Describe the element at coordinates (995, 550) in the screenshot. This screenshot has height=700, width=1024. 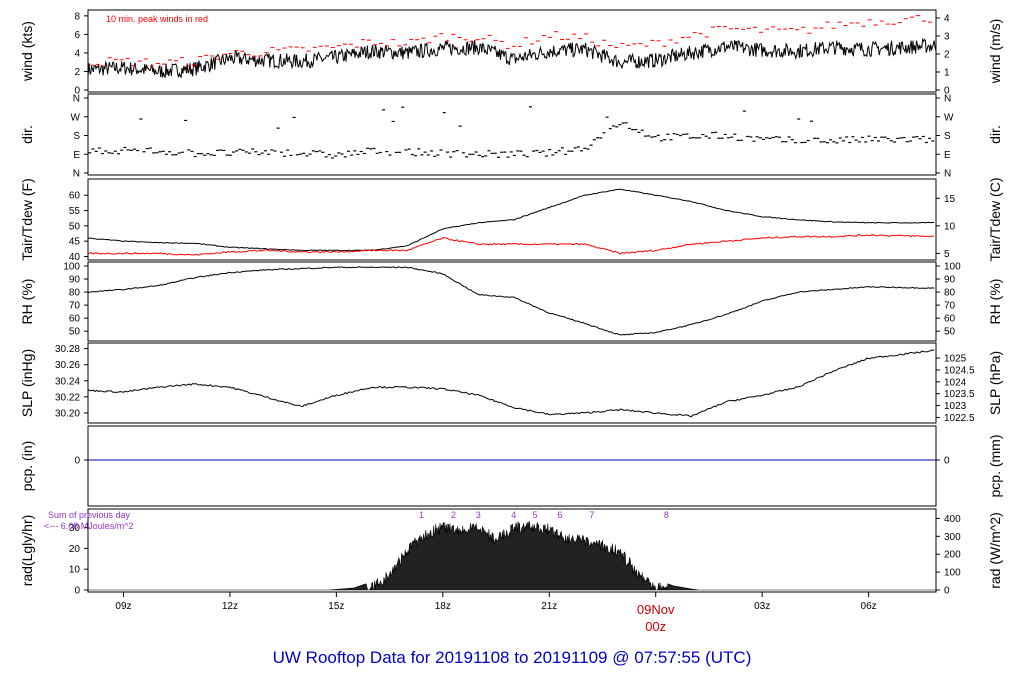
I see `rad-right-axis-label: rad (W/m^2)` at that location.